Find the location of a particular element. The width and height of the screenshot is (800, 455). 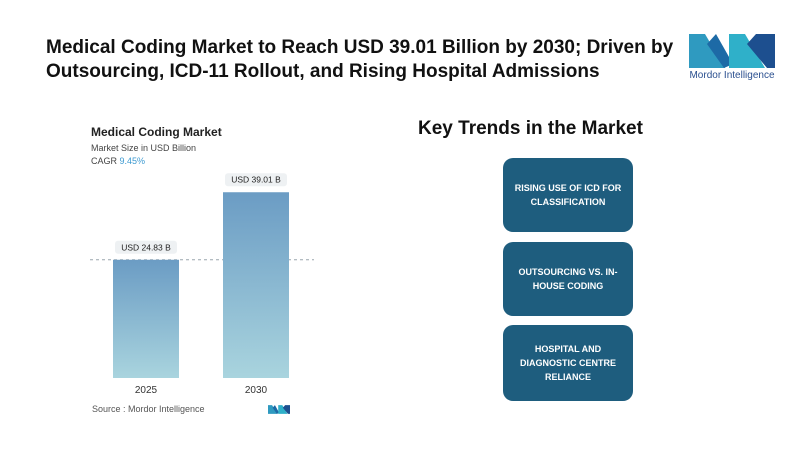

chart-cagr: CAGR 9.45% is located at coordinates (156, 161).